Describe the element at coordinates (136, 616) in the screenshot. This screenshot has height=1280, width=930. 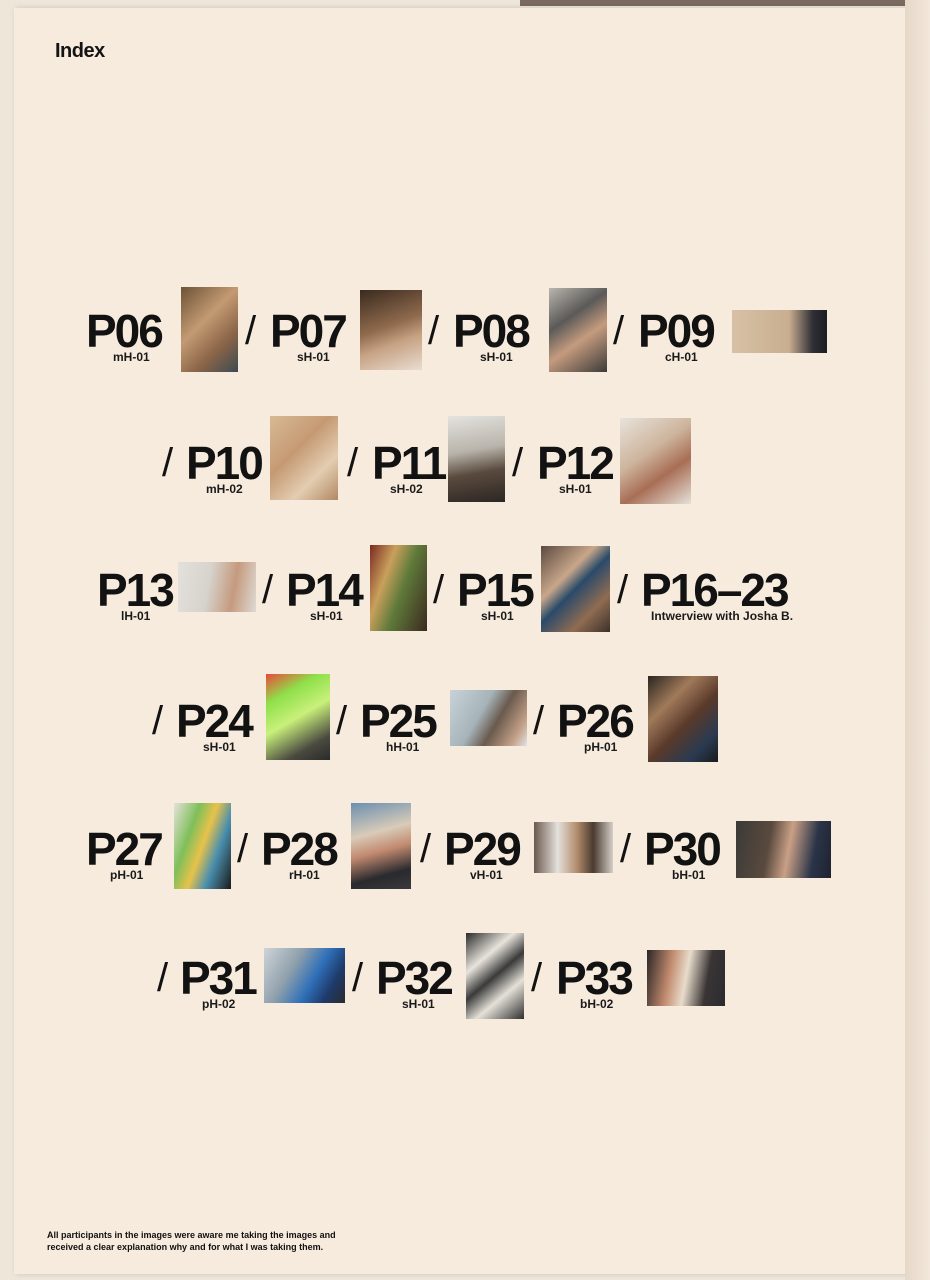
I see `photo-code: lH-01` at that location.